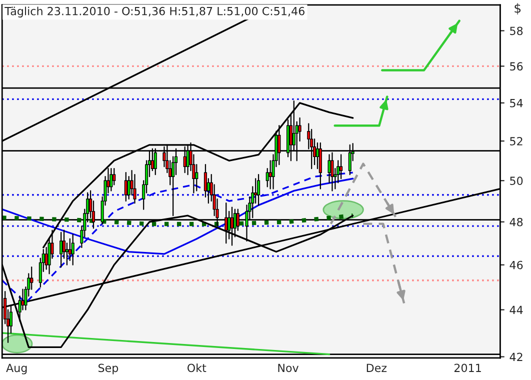 This screenshot has width=531, height=380. I want to click on y-tick-label: 48, so click(516, 222).